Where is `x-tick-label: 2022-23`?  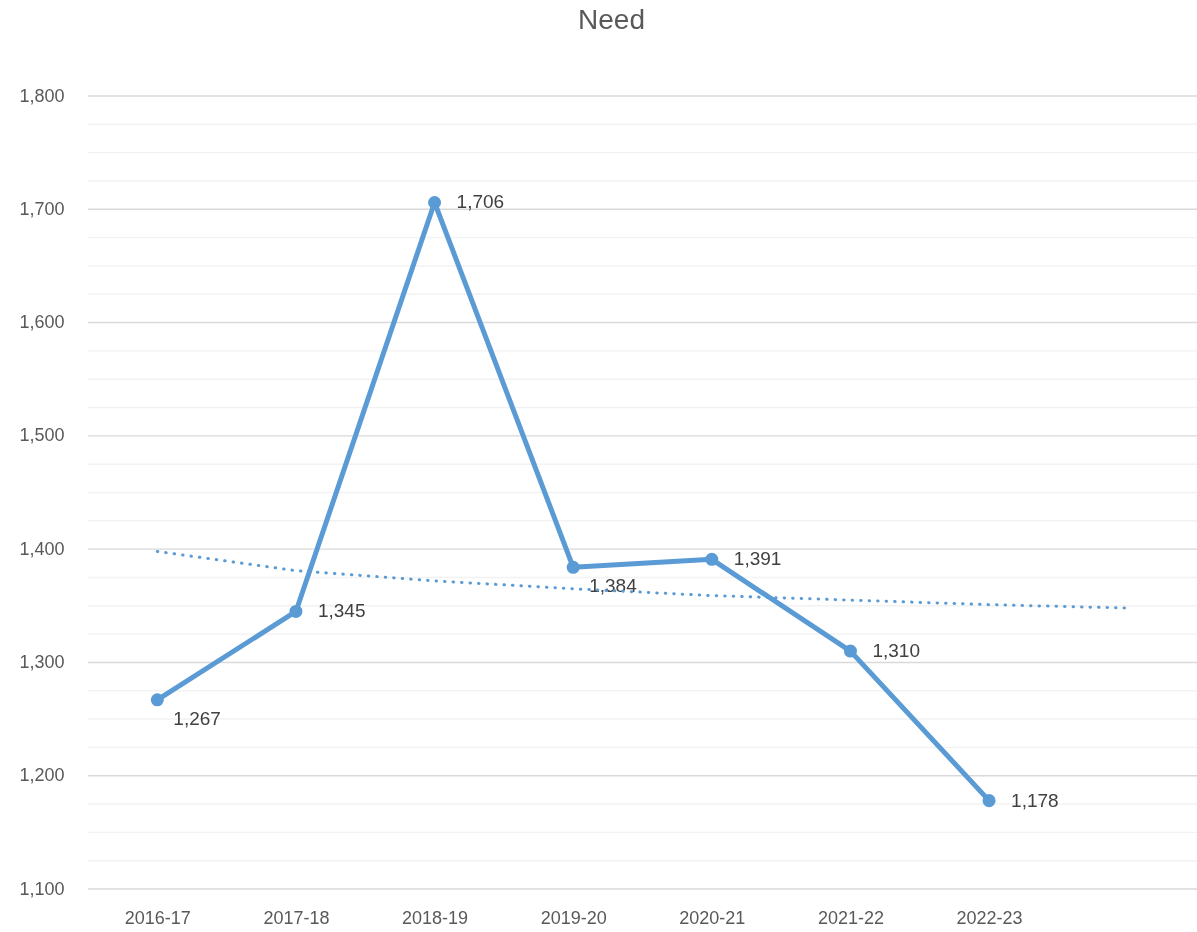 x-tick-label: 2022-23 is located at coordinates (989, 917).